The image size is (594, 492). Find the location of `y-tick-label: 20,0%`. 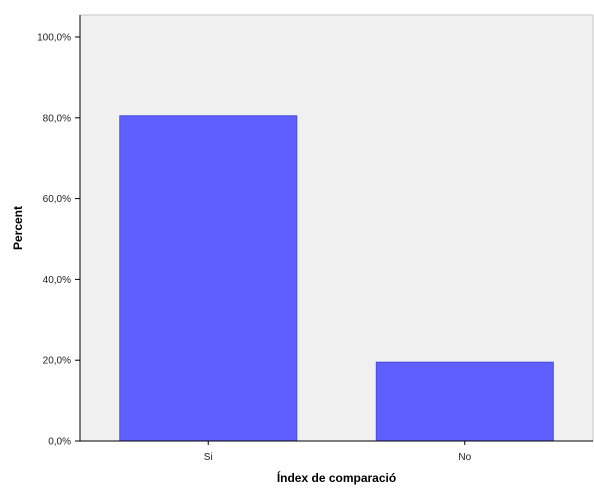

y-tick-label: 20,0% is located at coordinates (57, 361).